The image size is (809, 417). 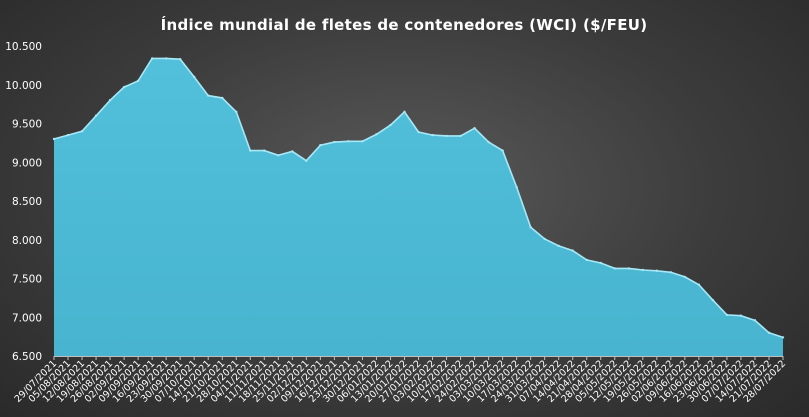 I want to click on y-tick-label: 7.500, so click(x=27, y=280).